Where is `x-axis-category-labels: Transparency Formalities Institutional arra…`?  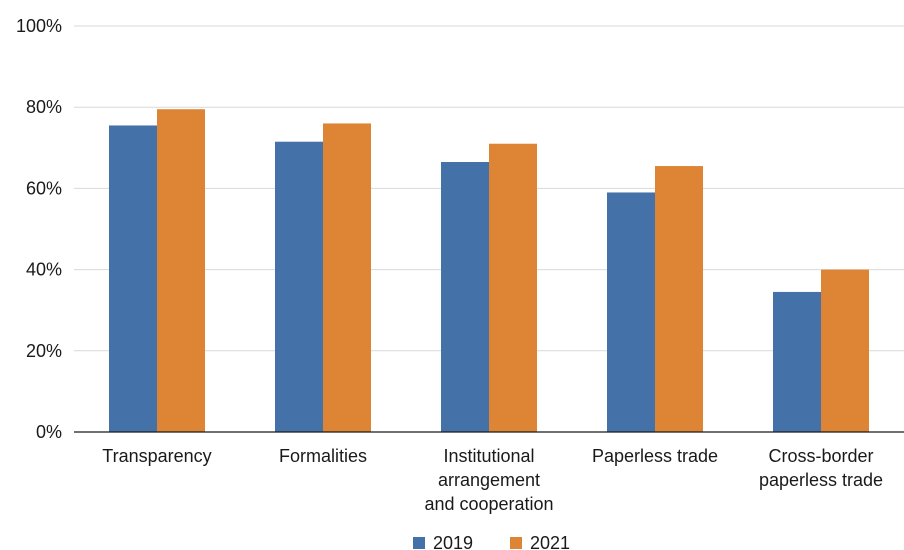
x-axis-category-labels: Transparency Formalities Institutional arra… is located at coordinates (492, 480).